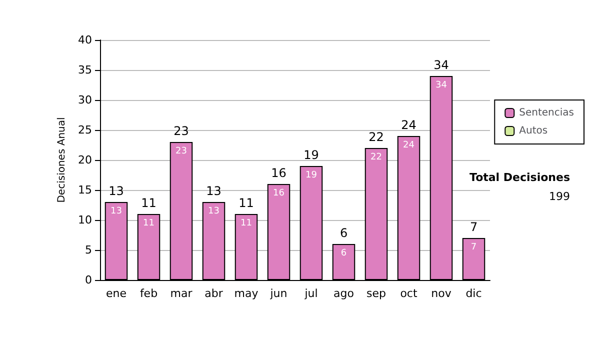  What do you see at coordinates (409, 145) in the screenshot?
I see `data-label: 24` at bounding box center [409, 145].